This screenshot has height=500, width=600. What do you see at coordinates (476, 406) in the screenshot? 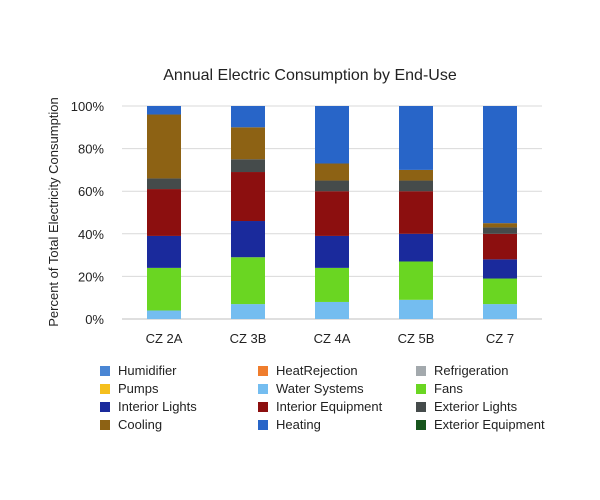
I see `legend-label: Exterior Lights` at bounding box center [476, 406].